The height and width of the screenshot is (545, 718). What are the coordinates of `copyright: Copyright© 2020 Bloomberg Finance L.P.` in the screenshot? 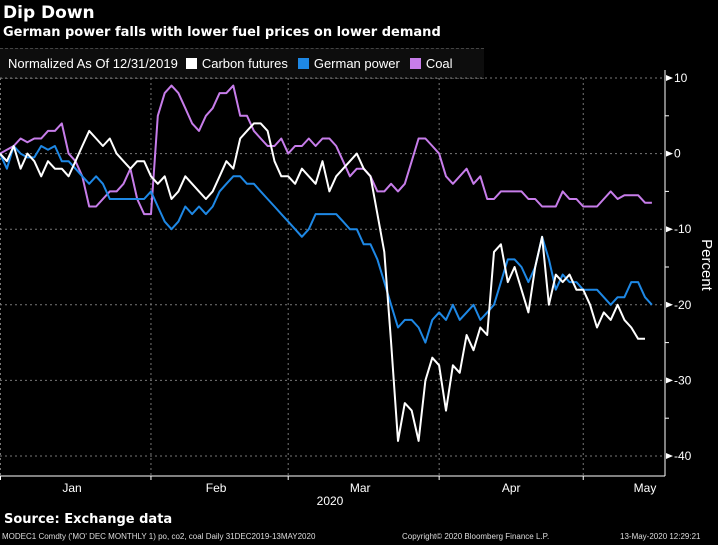 It's located at (476, 536).